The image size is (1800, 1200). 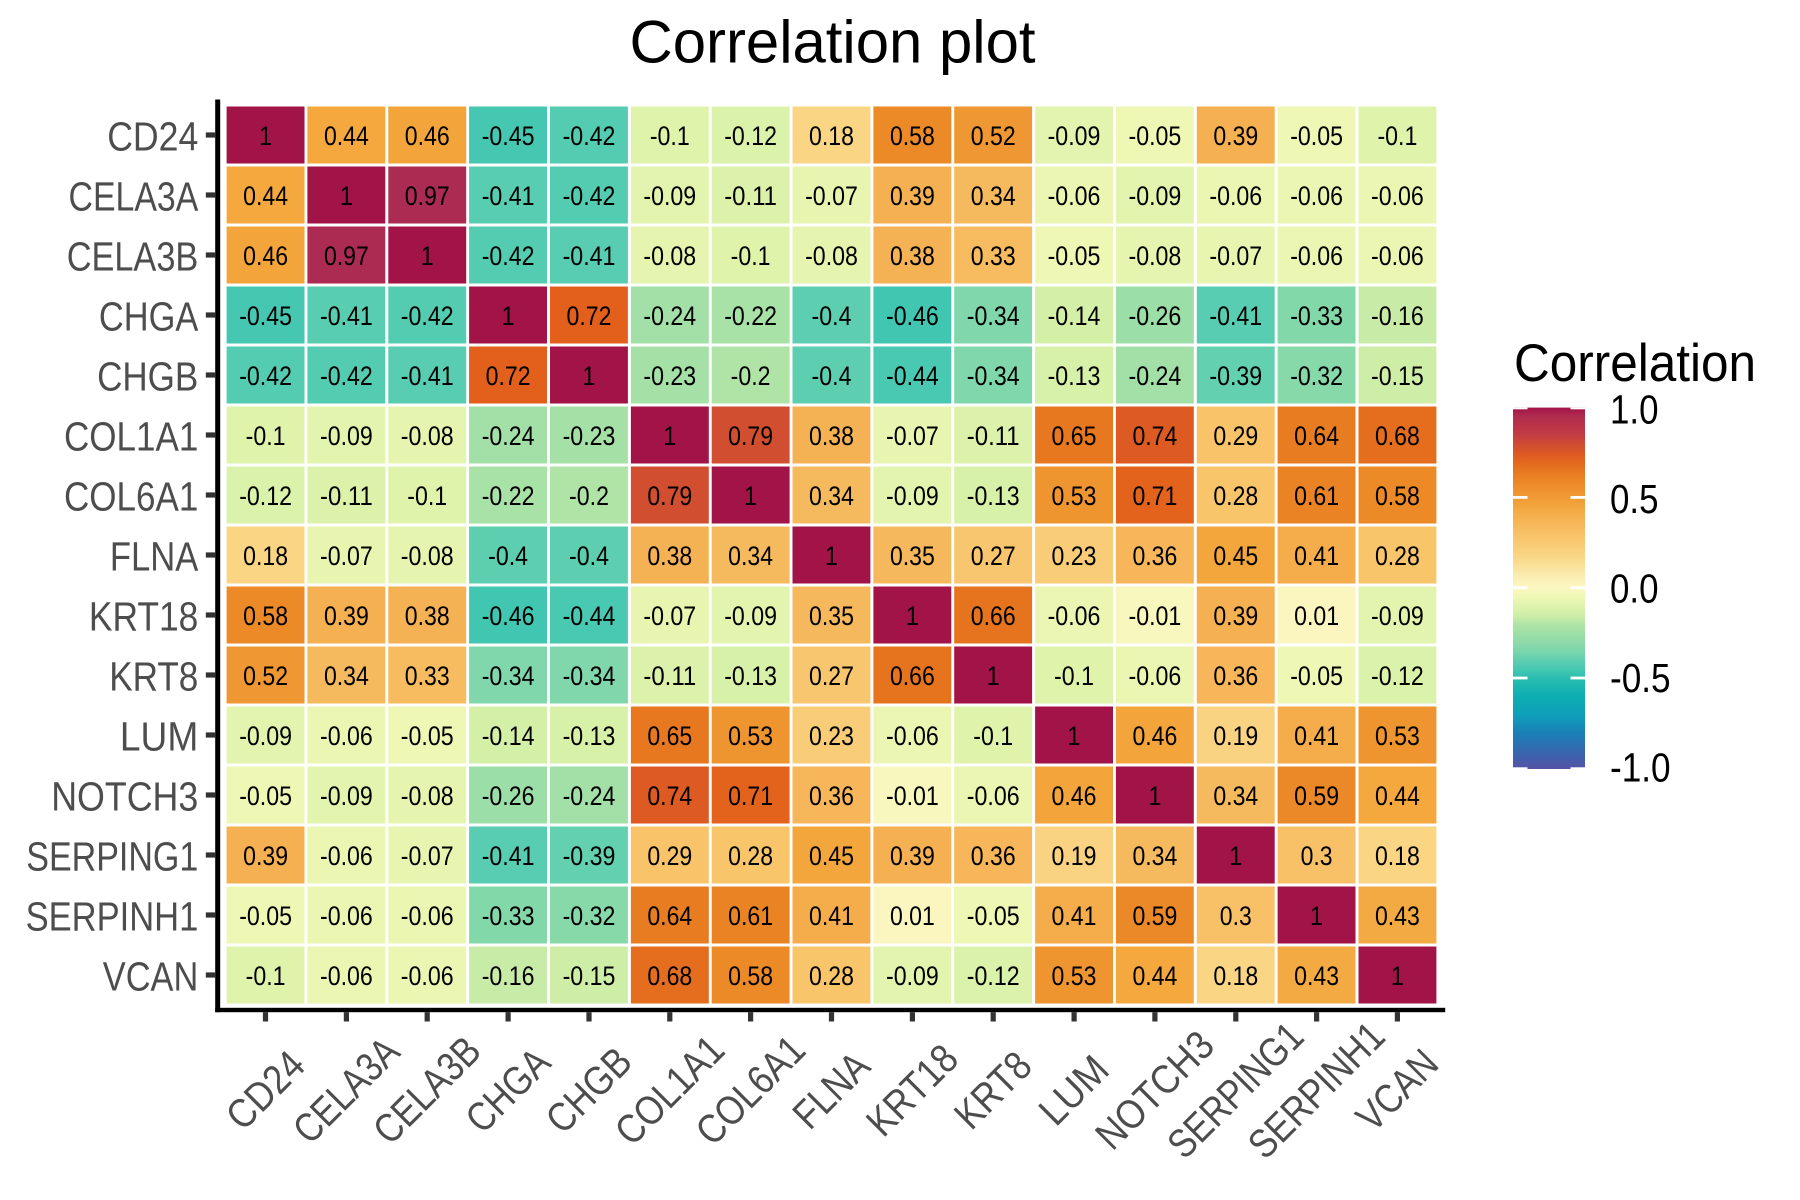 What do you see at coordinates (1154, 496) in the screenshot?
I see `svg-text: 0.71` at bounding box center [1154, 496].